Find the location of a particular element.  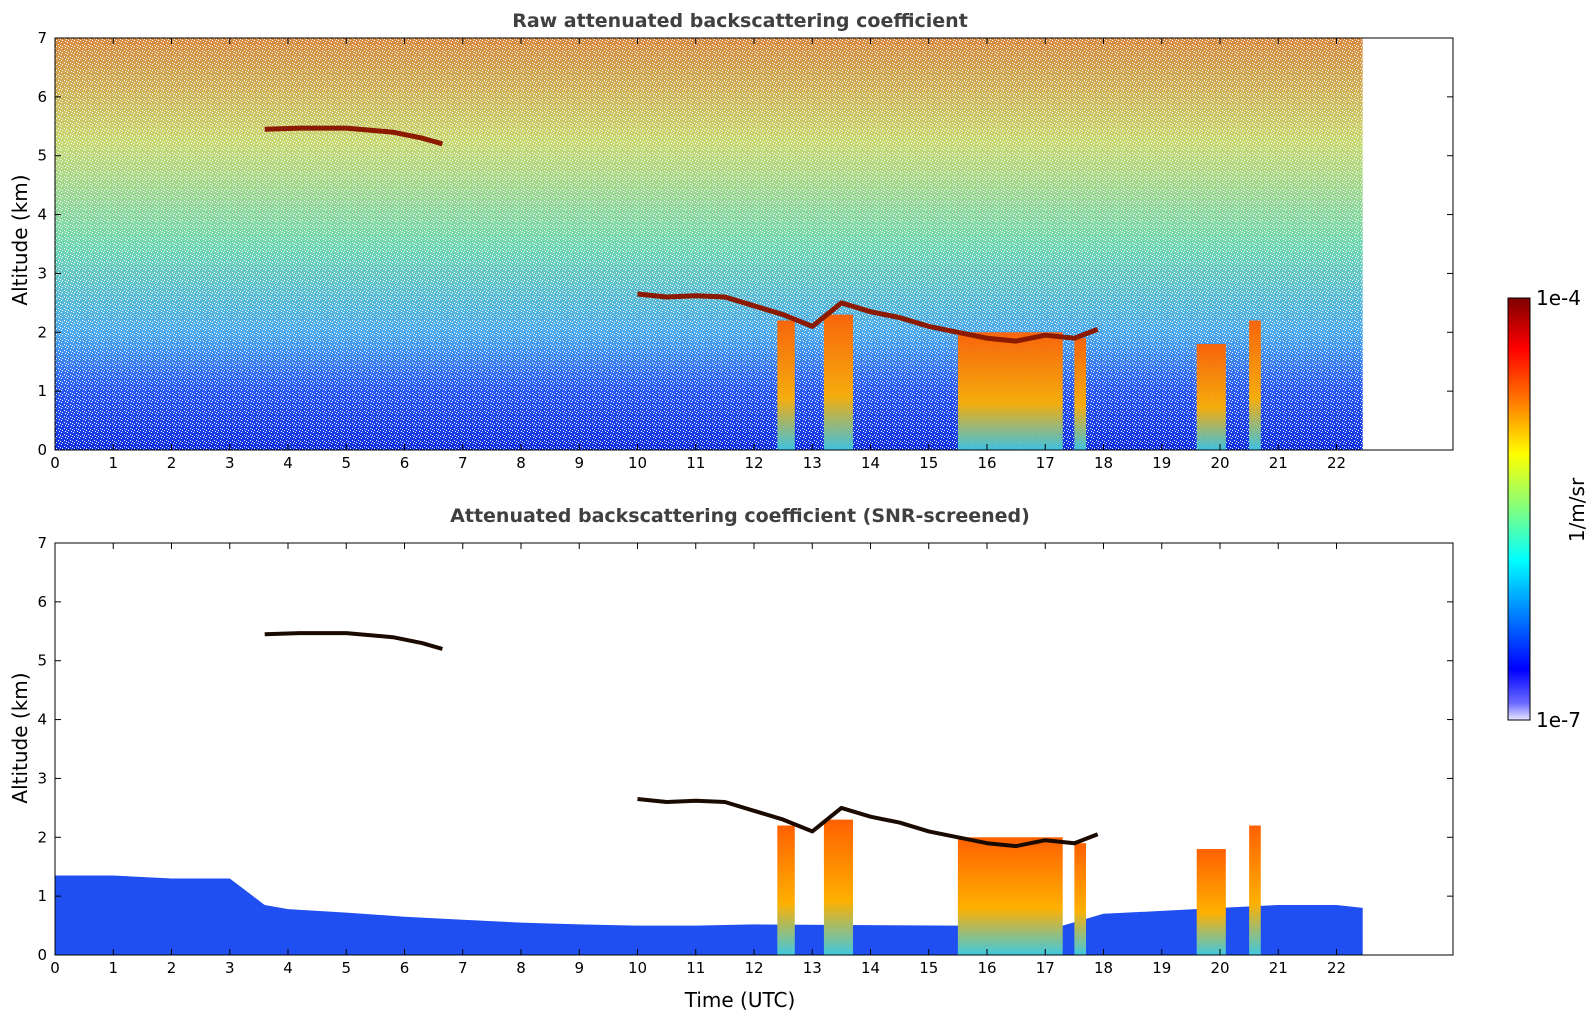

colorbar-unit-label: 1/m/sr is located at coordinates (1577, 509).